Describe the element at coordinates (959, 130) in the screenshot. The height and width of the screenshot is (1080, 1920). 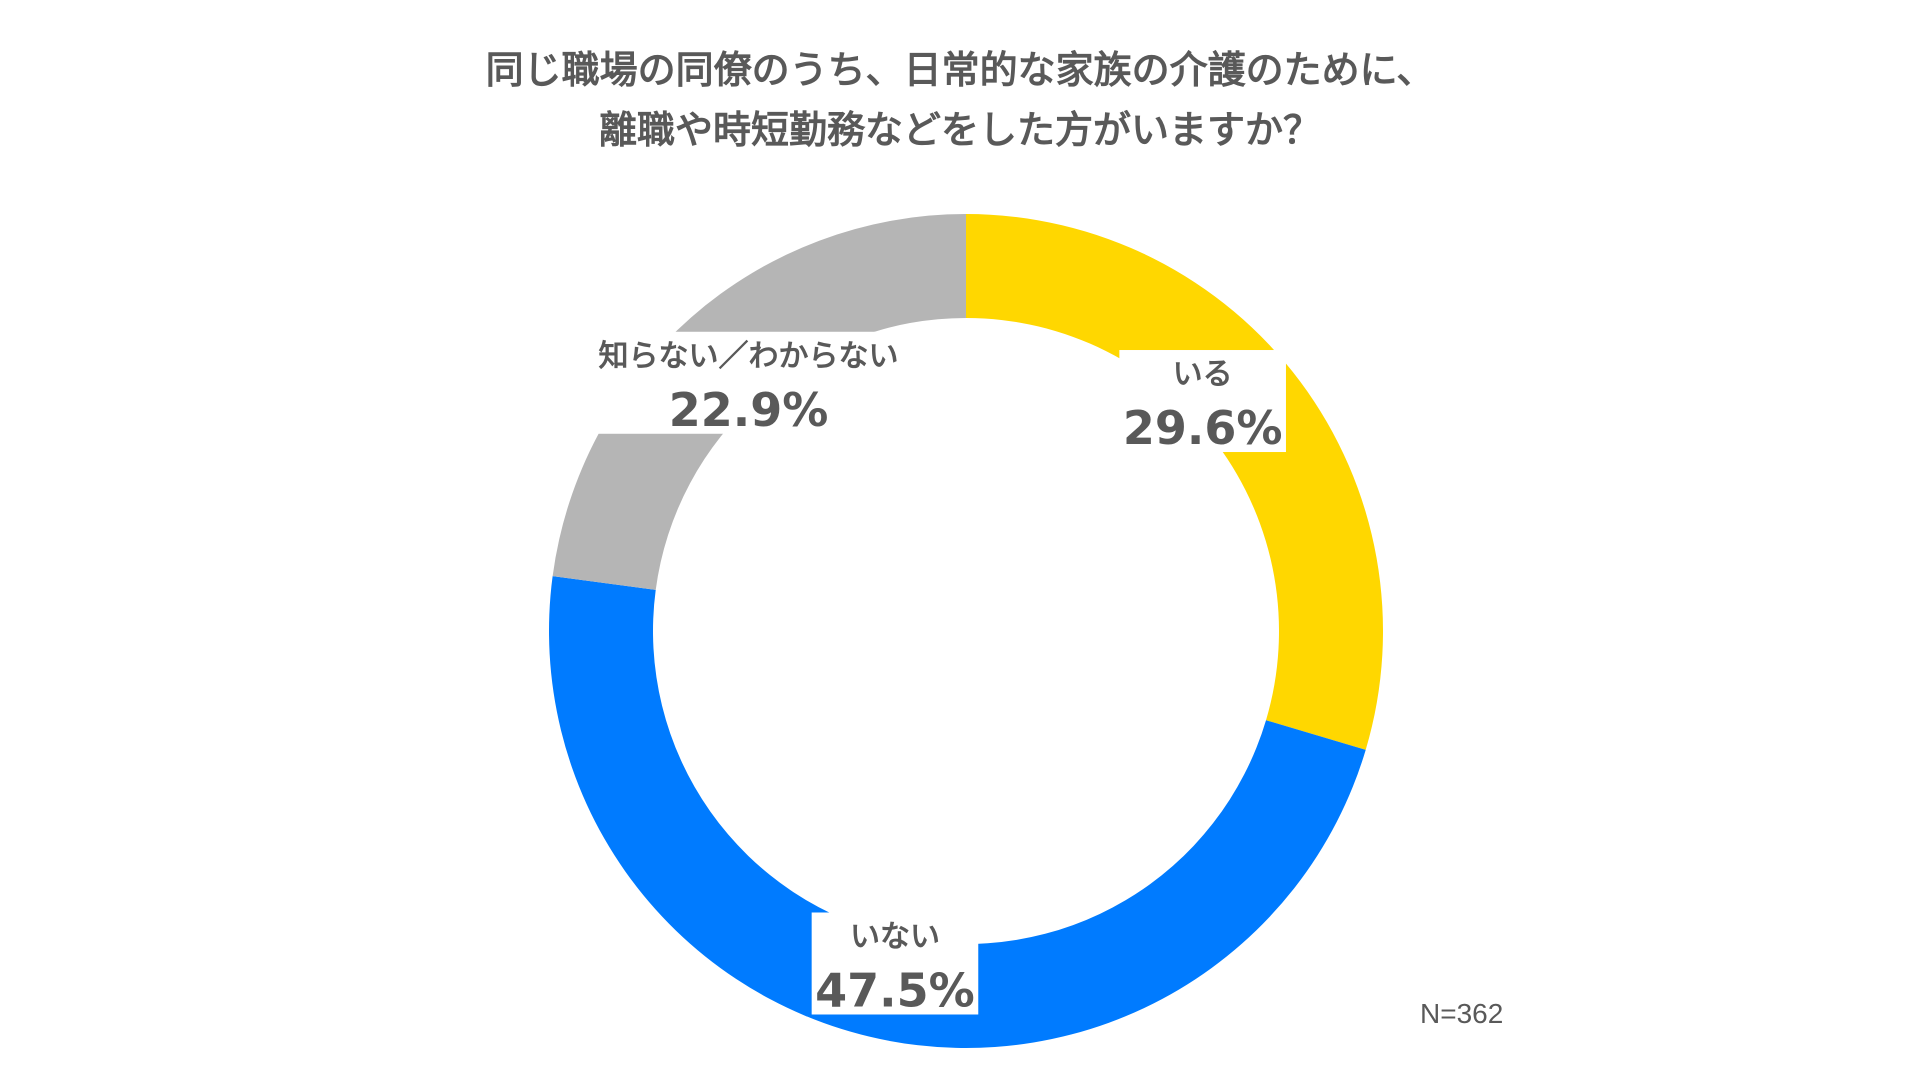
I see `chart-title-line-2: 離職や時短勤務などをした方がいますか？` at that location.